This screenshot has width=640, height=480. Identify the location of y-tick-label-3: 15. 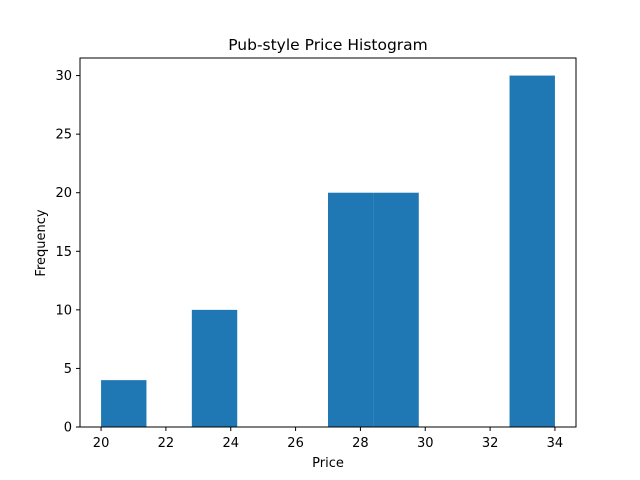
(63, 252).